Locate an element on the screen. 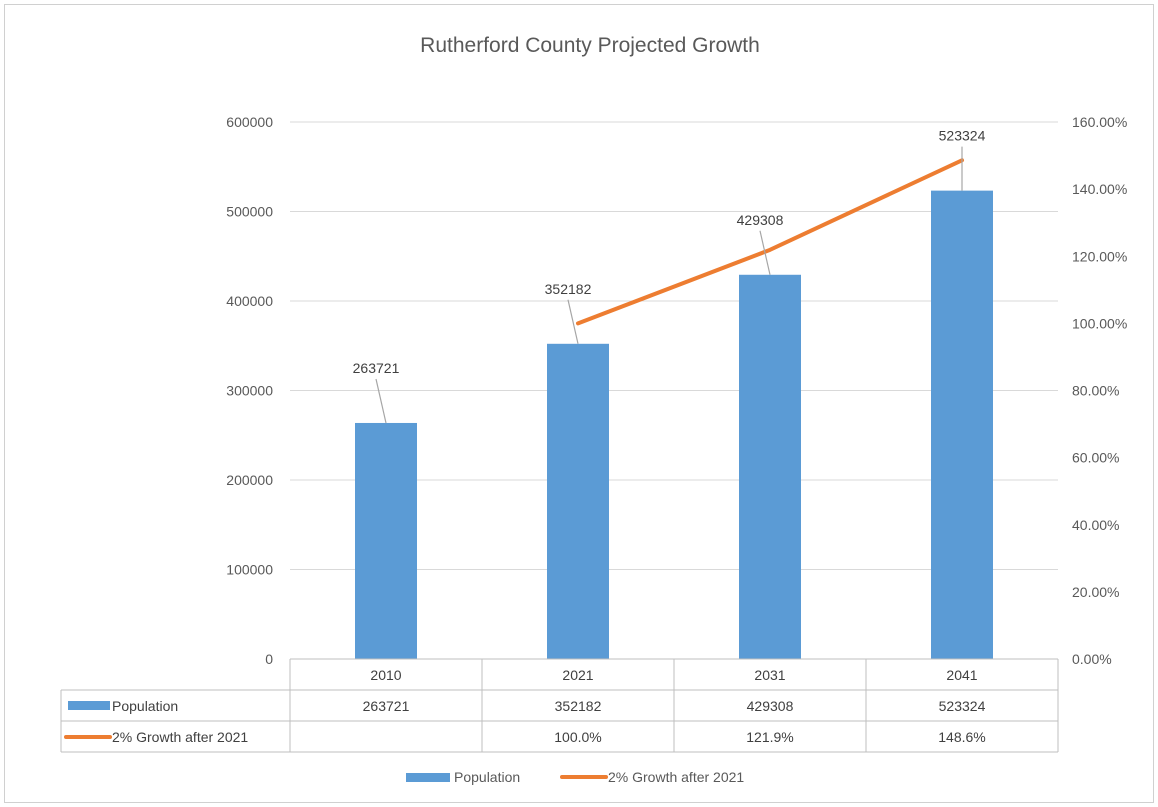 Image resolution: width=1158 pixels, height=807 pixels. left-axis: 0 100000 200000 300000 400000 500000 600000 is located at coordinates (249, 390).